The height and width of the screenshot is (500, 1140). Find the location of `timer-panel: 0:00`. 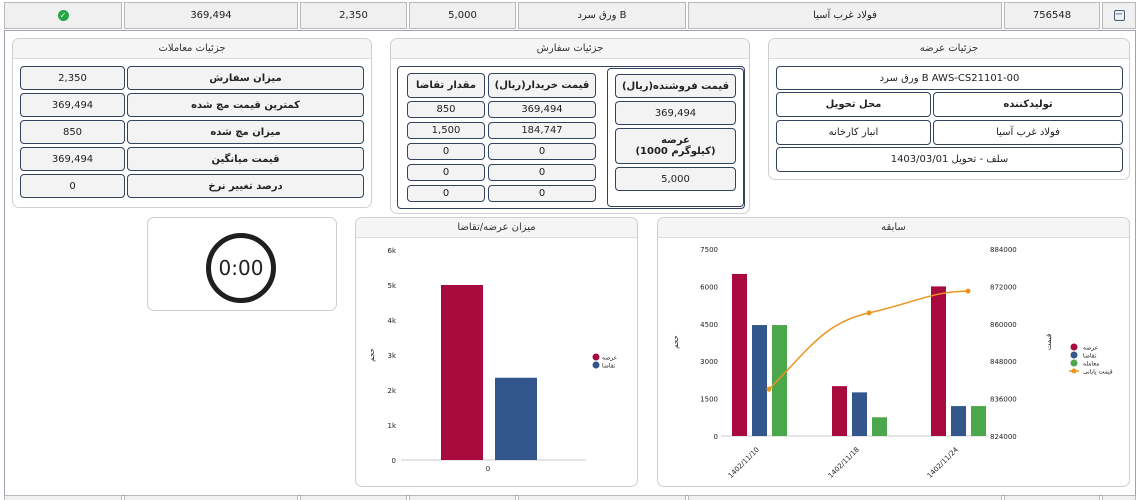

timer-panel: 0:00 is located at coordinates (242, 264).